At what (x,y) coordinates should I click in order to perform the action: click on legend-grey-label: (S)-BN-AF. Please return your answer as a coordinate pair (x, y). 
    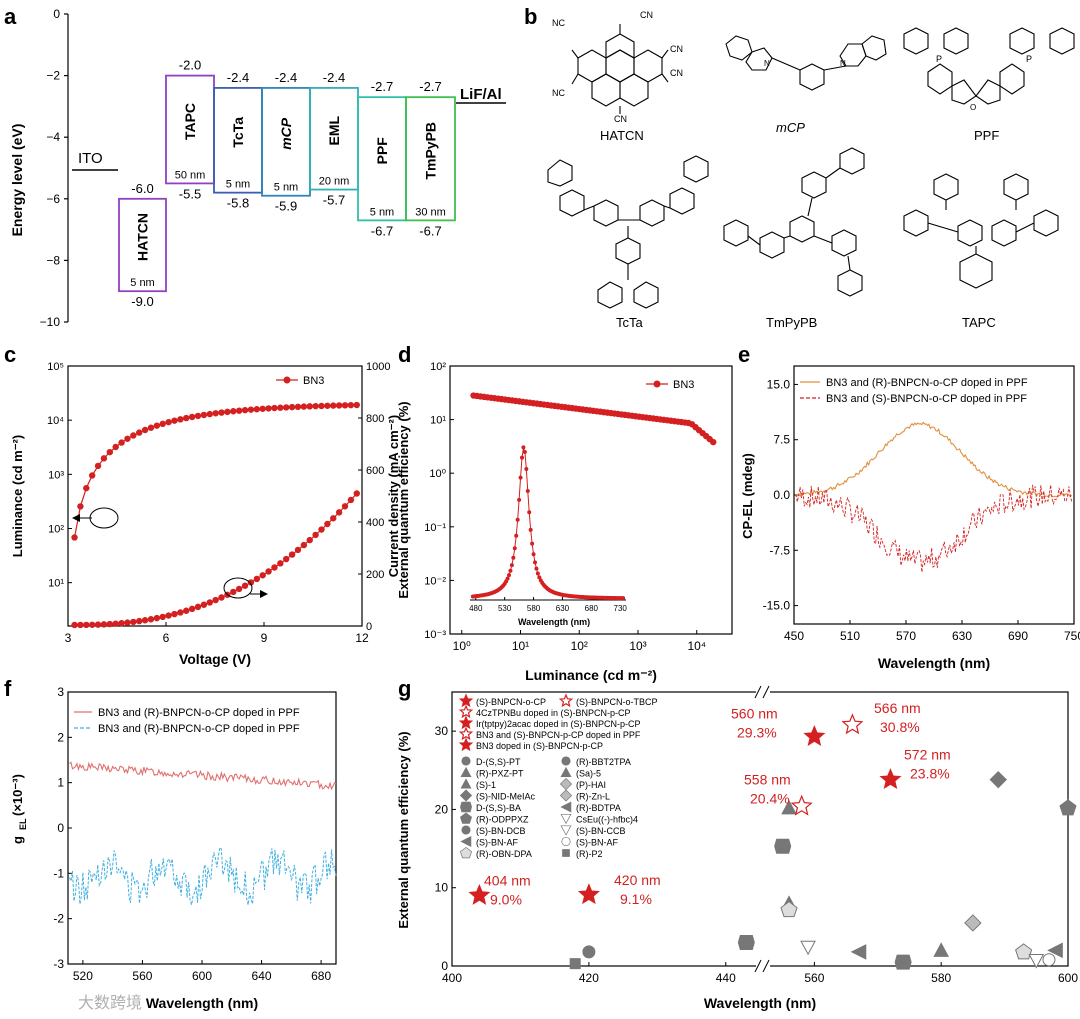
    Looking at the image, I should click on (597, 843).